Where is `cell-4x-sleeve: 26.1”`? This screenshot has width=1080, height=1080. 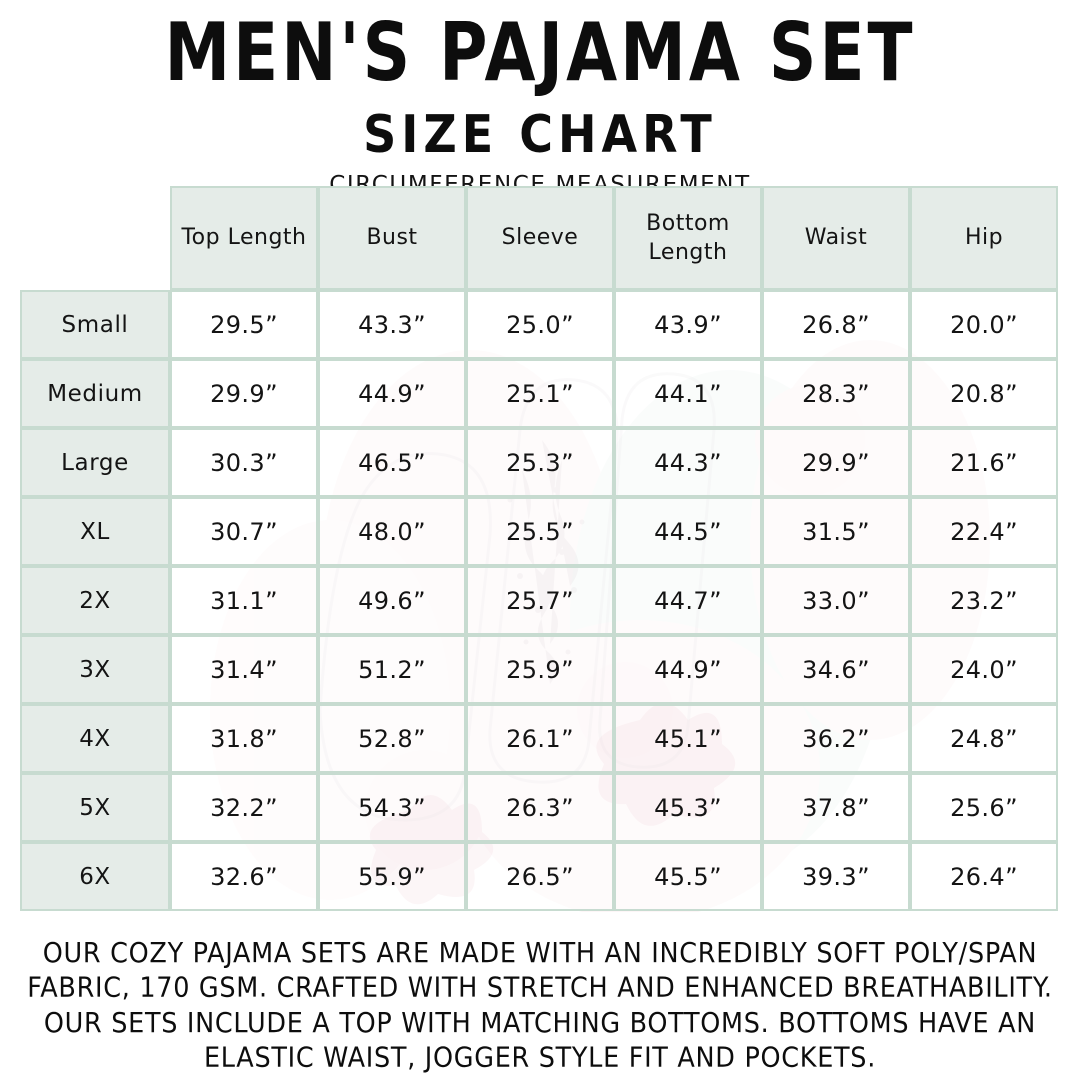
cell-4x-sleeve: 26.1” is located at coordinates (540, 738).